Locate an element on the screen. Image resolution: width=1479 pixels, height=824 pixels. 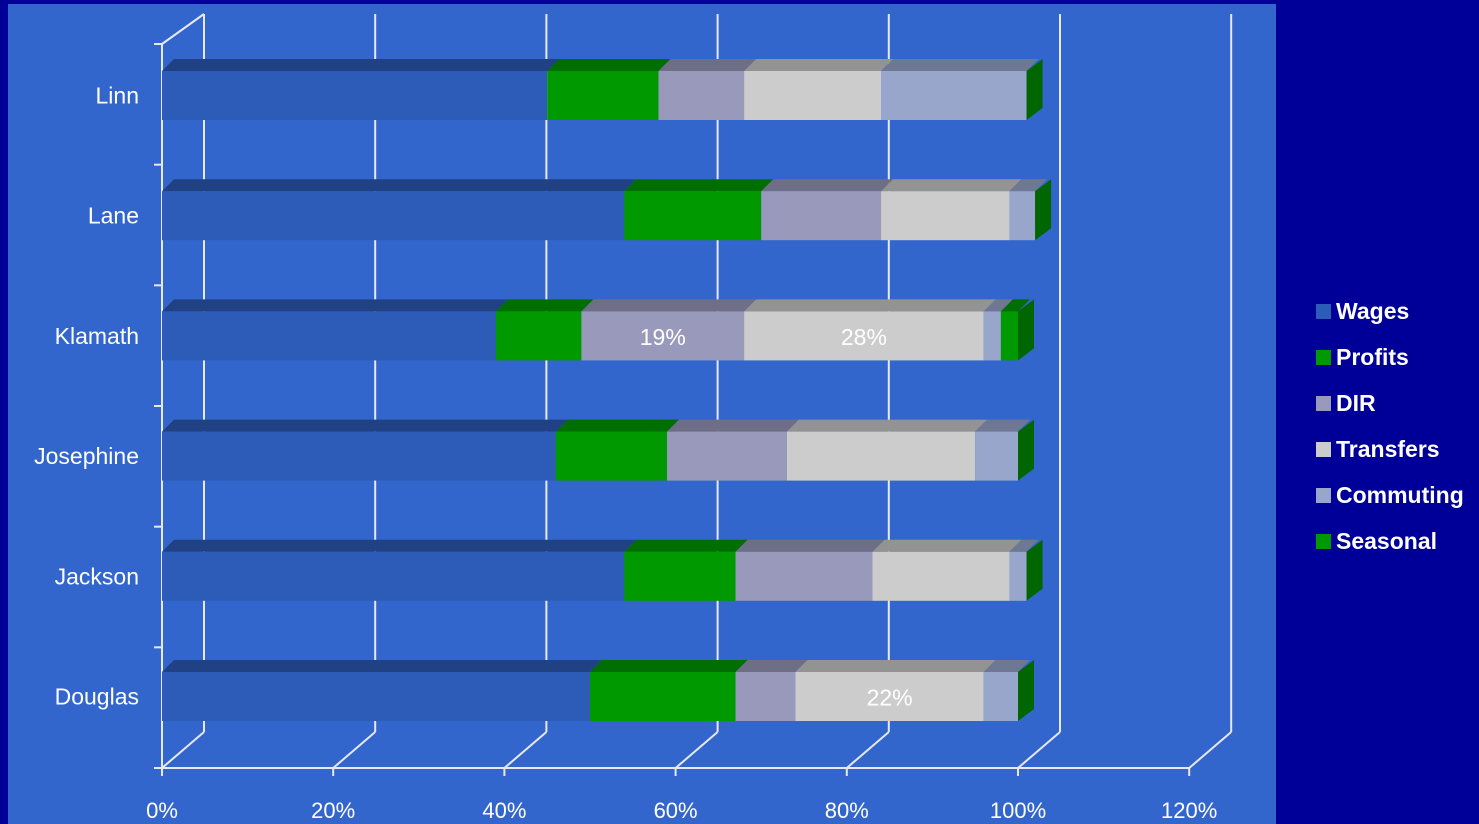
bar-segment-seasonal is located at coordinates (1009, 336).